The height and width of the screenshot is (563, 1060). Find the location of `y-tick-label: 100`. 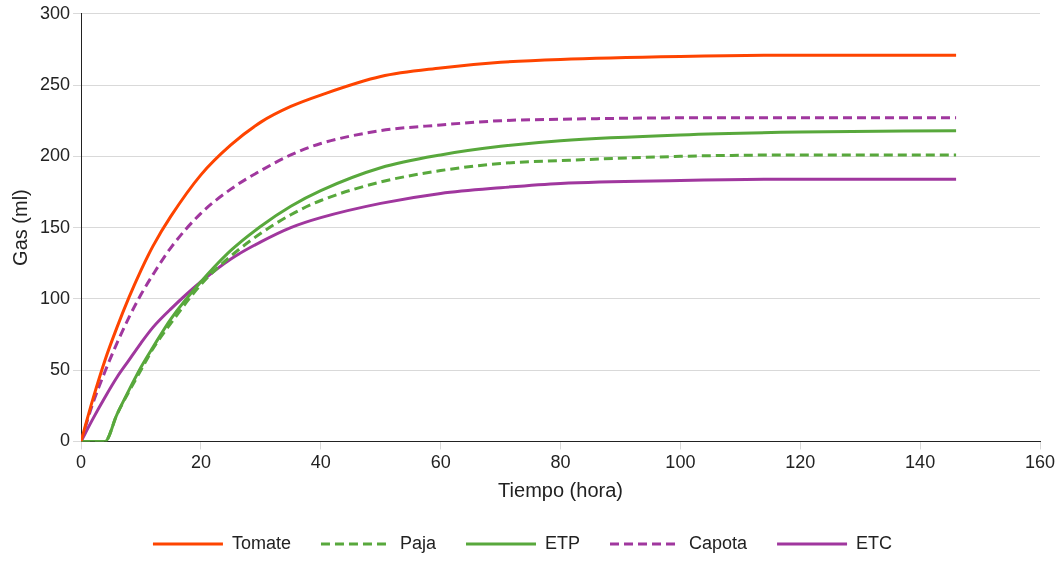

y-tick-label: 100 is located at coordinates (55, 297).